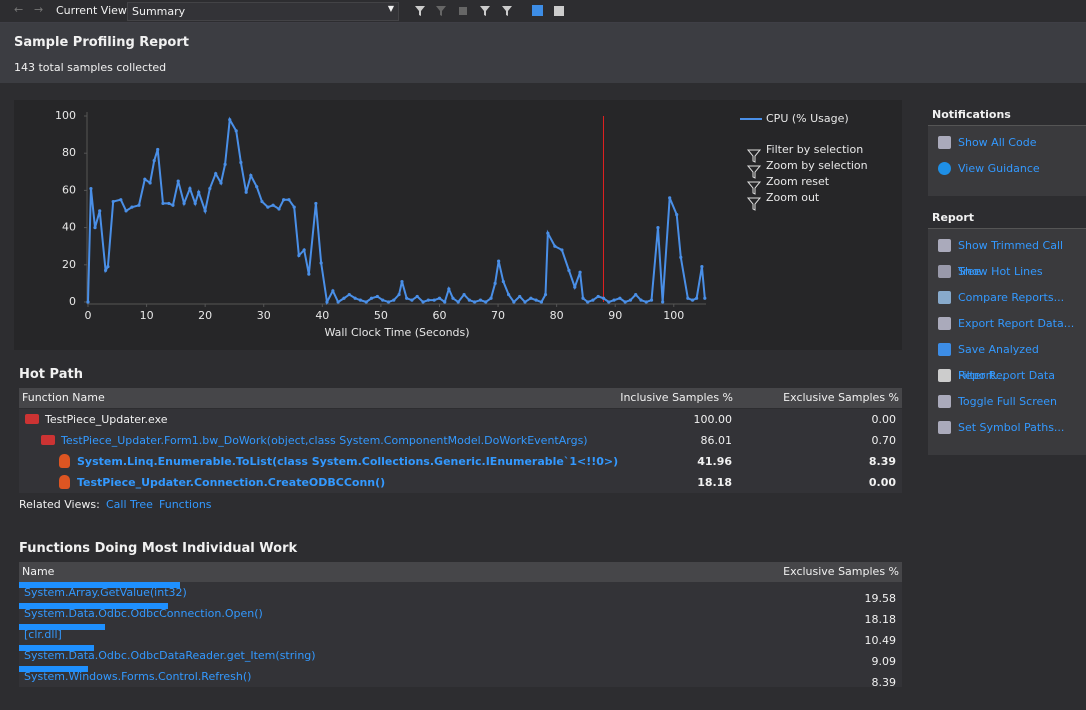  What do you see at coordinates (559, 11) in the screenshot?
I see `export-icon` at bounding box center [559, 11].